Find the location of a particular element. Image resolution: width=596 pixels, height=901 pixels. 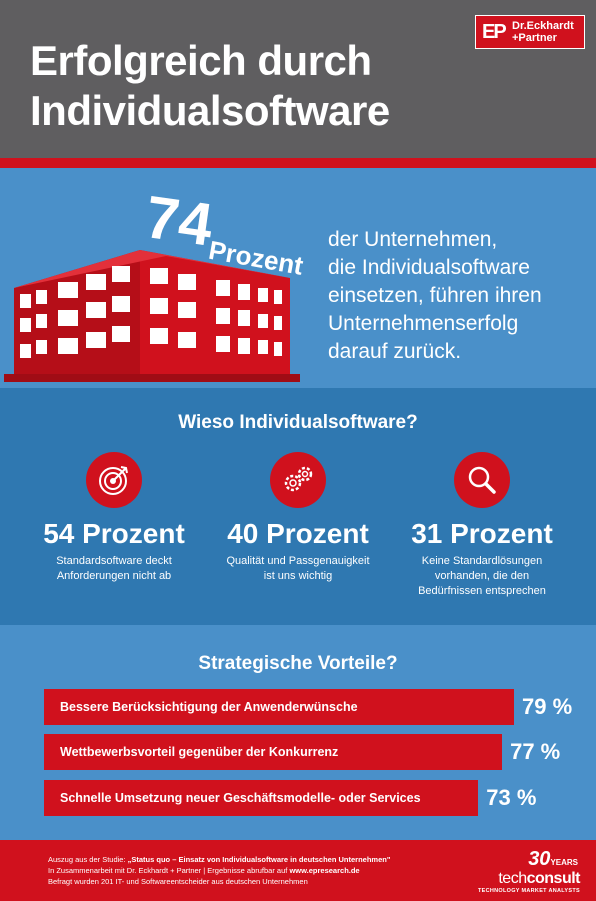

techconsult-years: 30YEARS is located at coordinates (553, 859).